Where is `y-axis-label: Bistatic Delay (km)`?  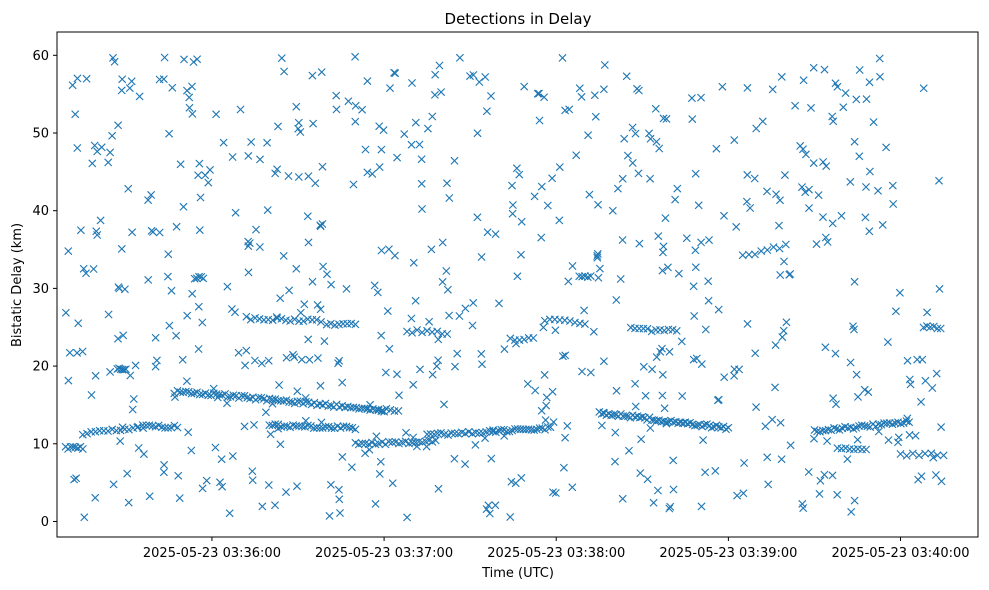
y-axis-label: Bistatic Delay (km) is located at coordinates (17, 285).